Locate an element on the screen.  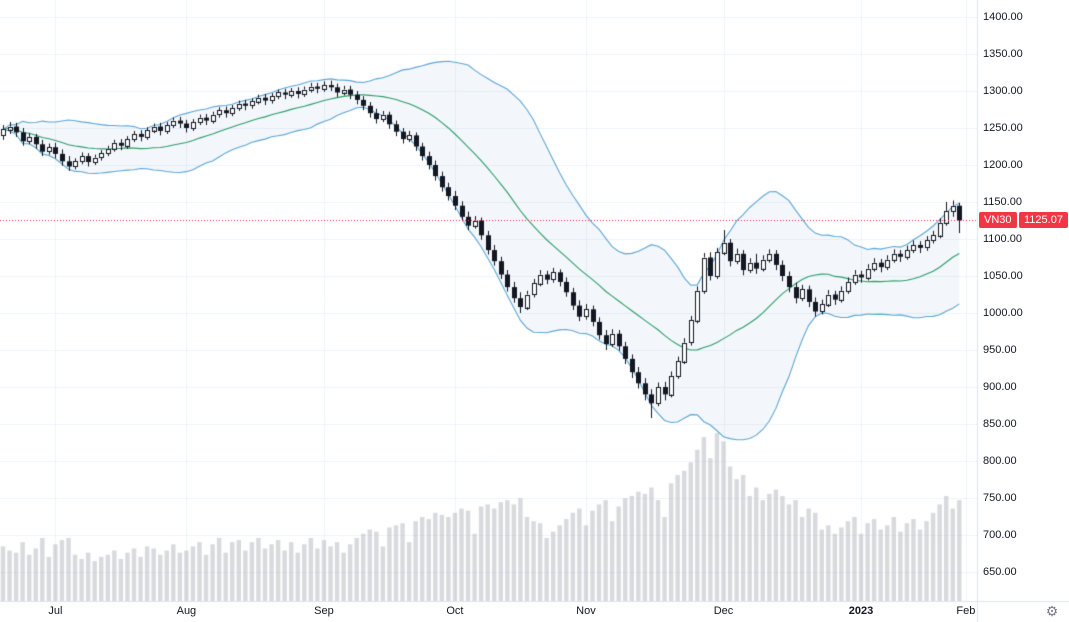
time-tick-label: Dec is located at coordinates (723, 611).